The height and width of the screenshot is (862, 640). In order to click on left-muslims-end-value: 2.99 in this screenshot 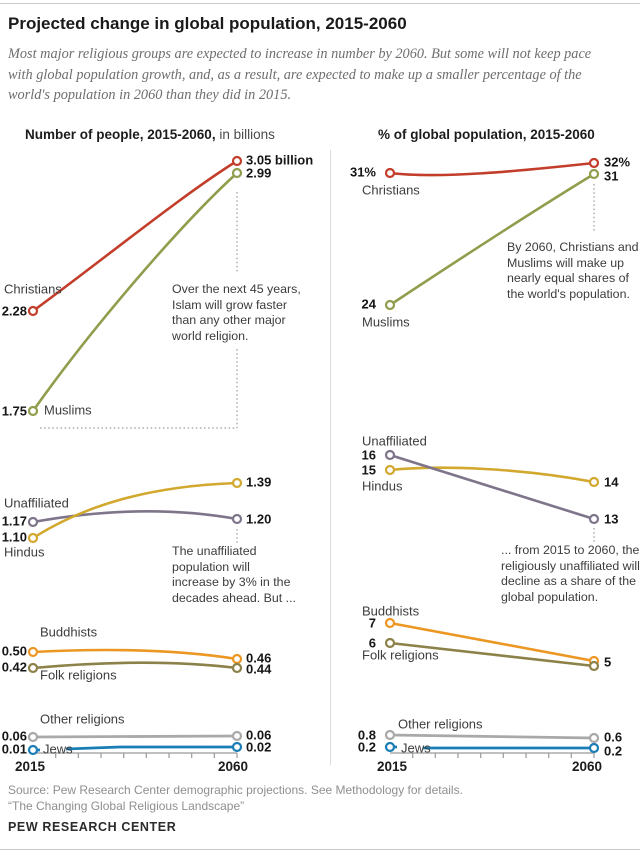, I will do `click(259, 173)`.